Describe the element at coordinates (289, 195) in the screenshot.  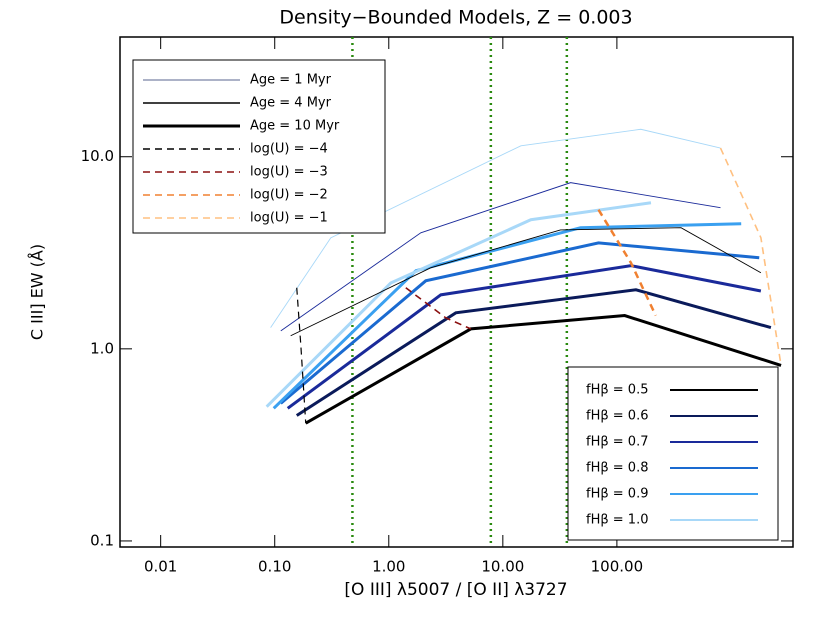
I see `legend-label: log(U) = −2` at that location.